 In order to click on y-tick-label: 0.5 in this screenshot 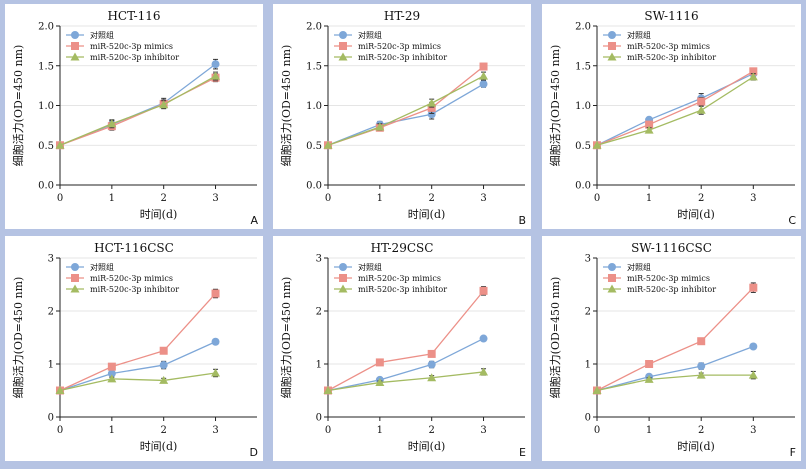, I will do `click(46, 146)`.